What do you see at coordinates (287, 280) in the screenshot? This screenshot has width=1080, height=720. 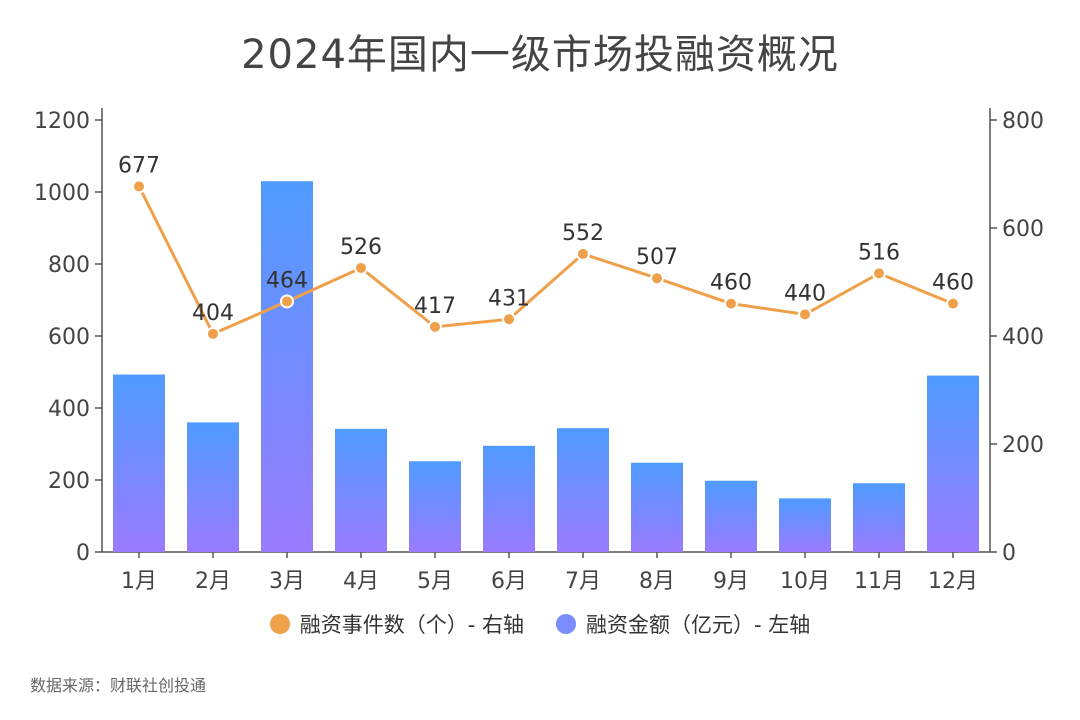 I see `events-data-label: 464` at bounding box center [287, 280].